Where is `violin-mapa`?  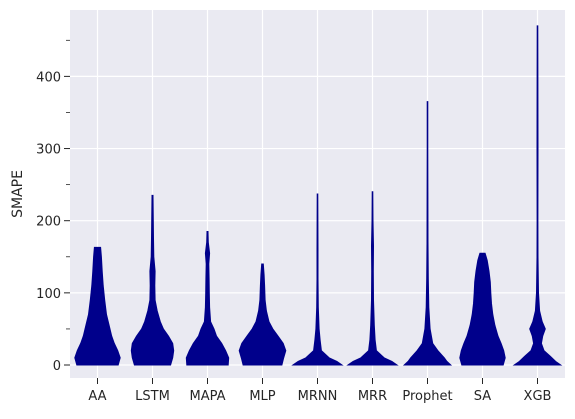 violin-mapa is located at coordinates (207, 298).